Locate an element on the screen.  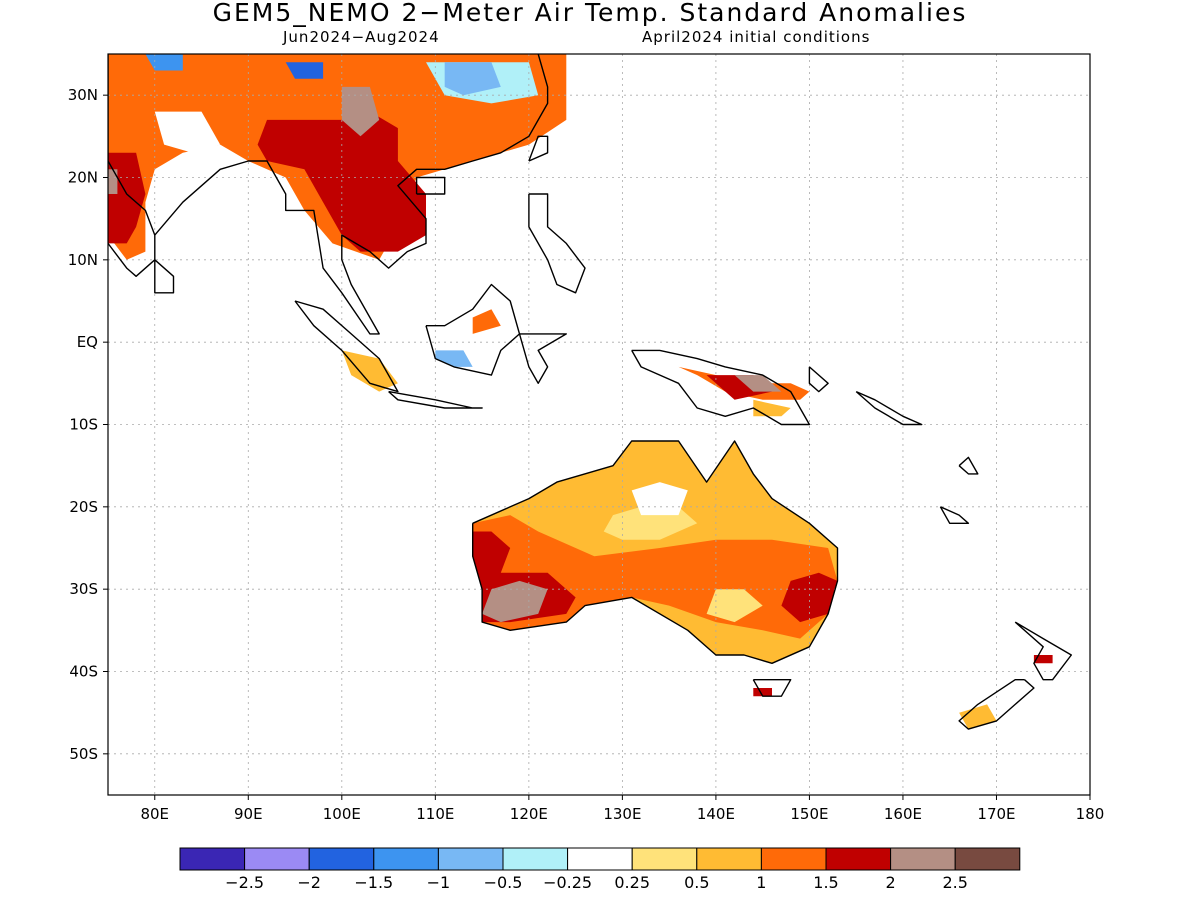
colorbar-label: −0.25 is located at coordinates (567, 882).